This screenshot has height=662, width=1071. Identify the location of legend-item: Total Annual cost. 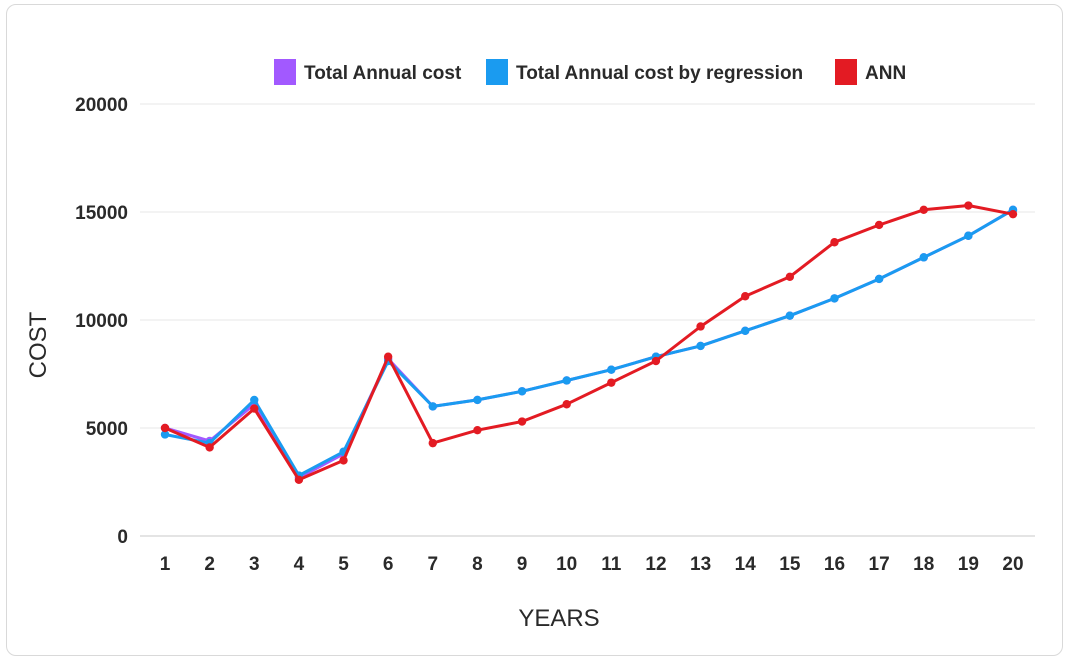
(368, 72).